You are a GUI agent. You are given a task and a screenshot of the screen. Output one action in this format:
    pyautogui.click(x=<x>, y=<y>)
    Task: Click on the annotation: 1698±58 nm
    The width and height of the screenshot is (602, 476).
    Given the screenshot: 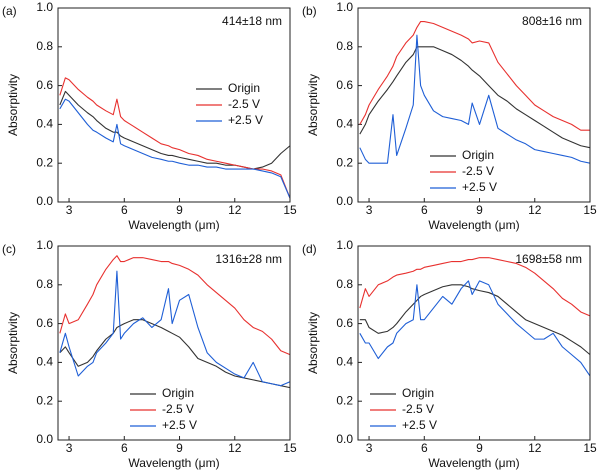 What is the action you would take?
    pyautogui.click(x=548, y=259)
    